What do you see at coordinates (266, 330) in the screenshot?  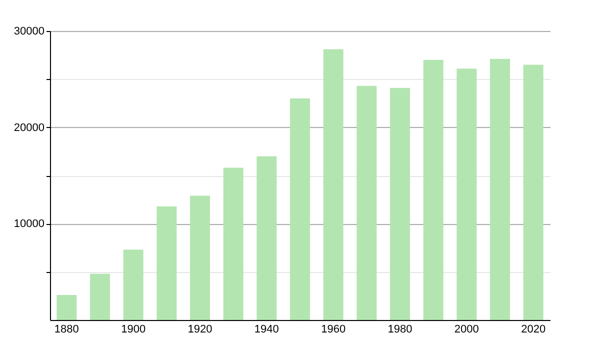 I see `x-tick-label: 1940` at bounding box center [266, 330].